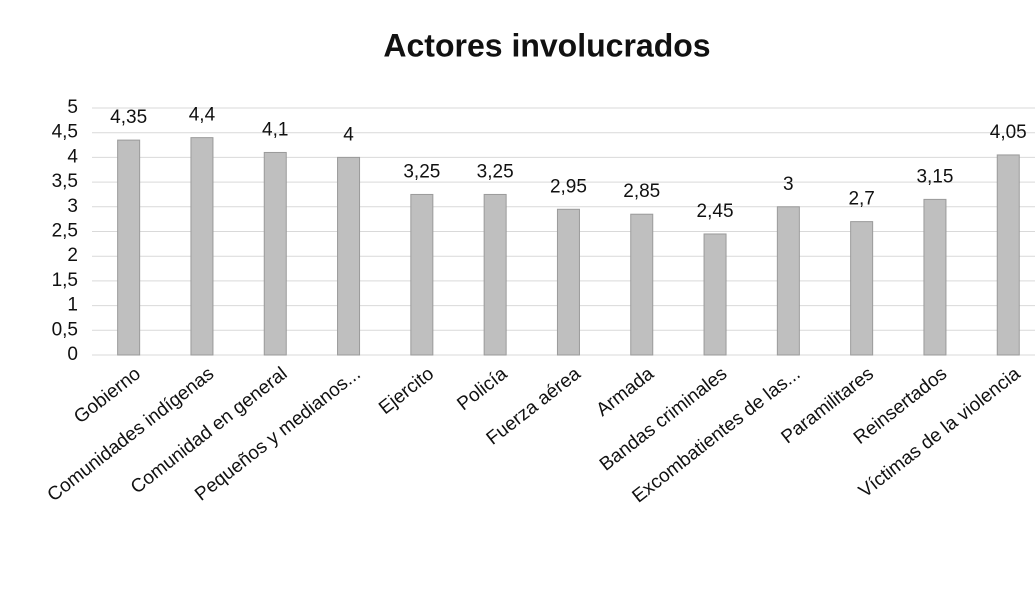 This screenshot has width=1035, height=594. What do you see at coordinates (788, 184) in the screenshot?
I see `data-label: 3` at bounding box center [788, 184].